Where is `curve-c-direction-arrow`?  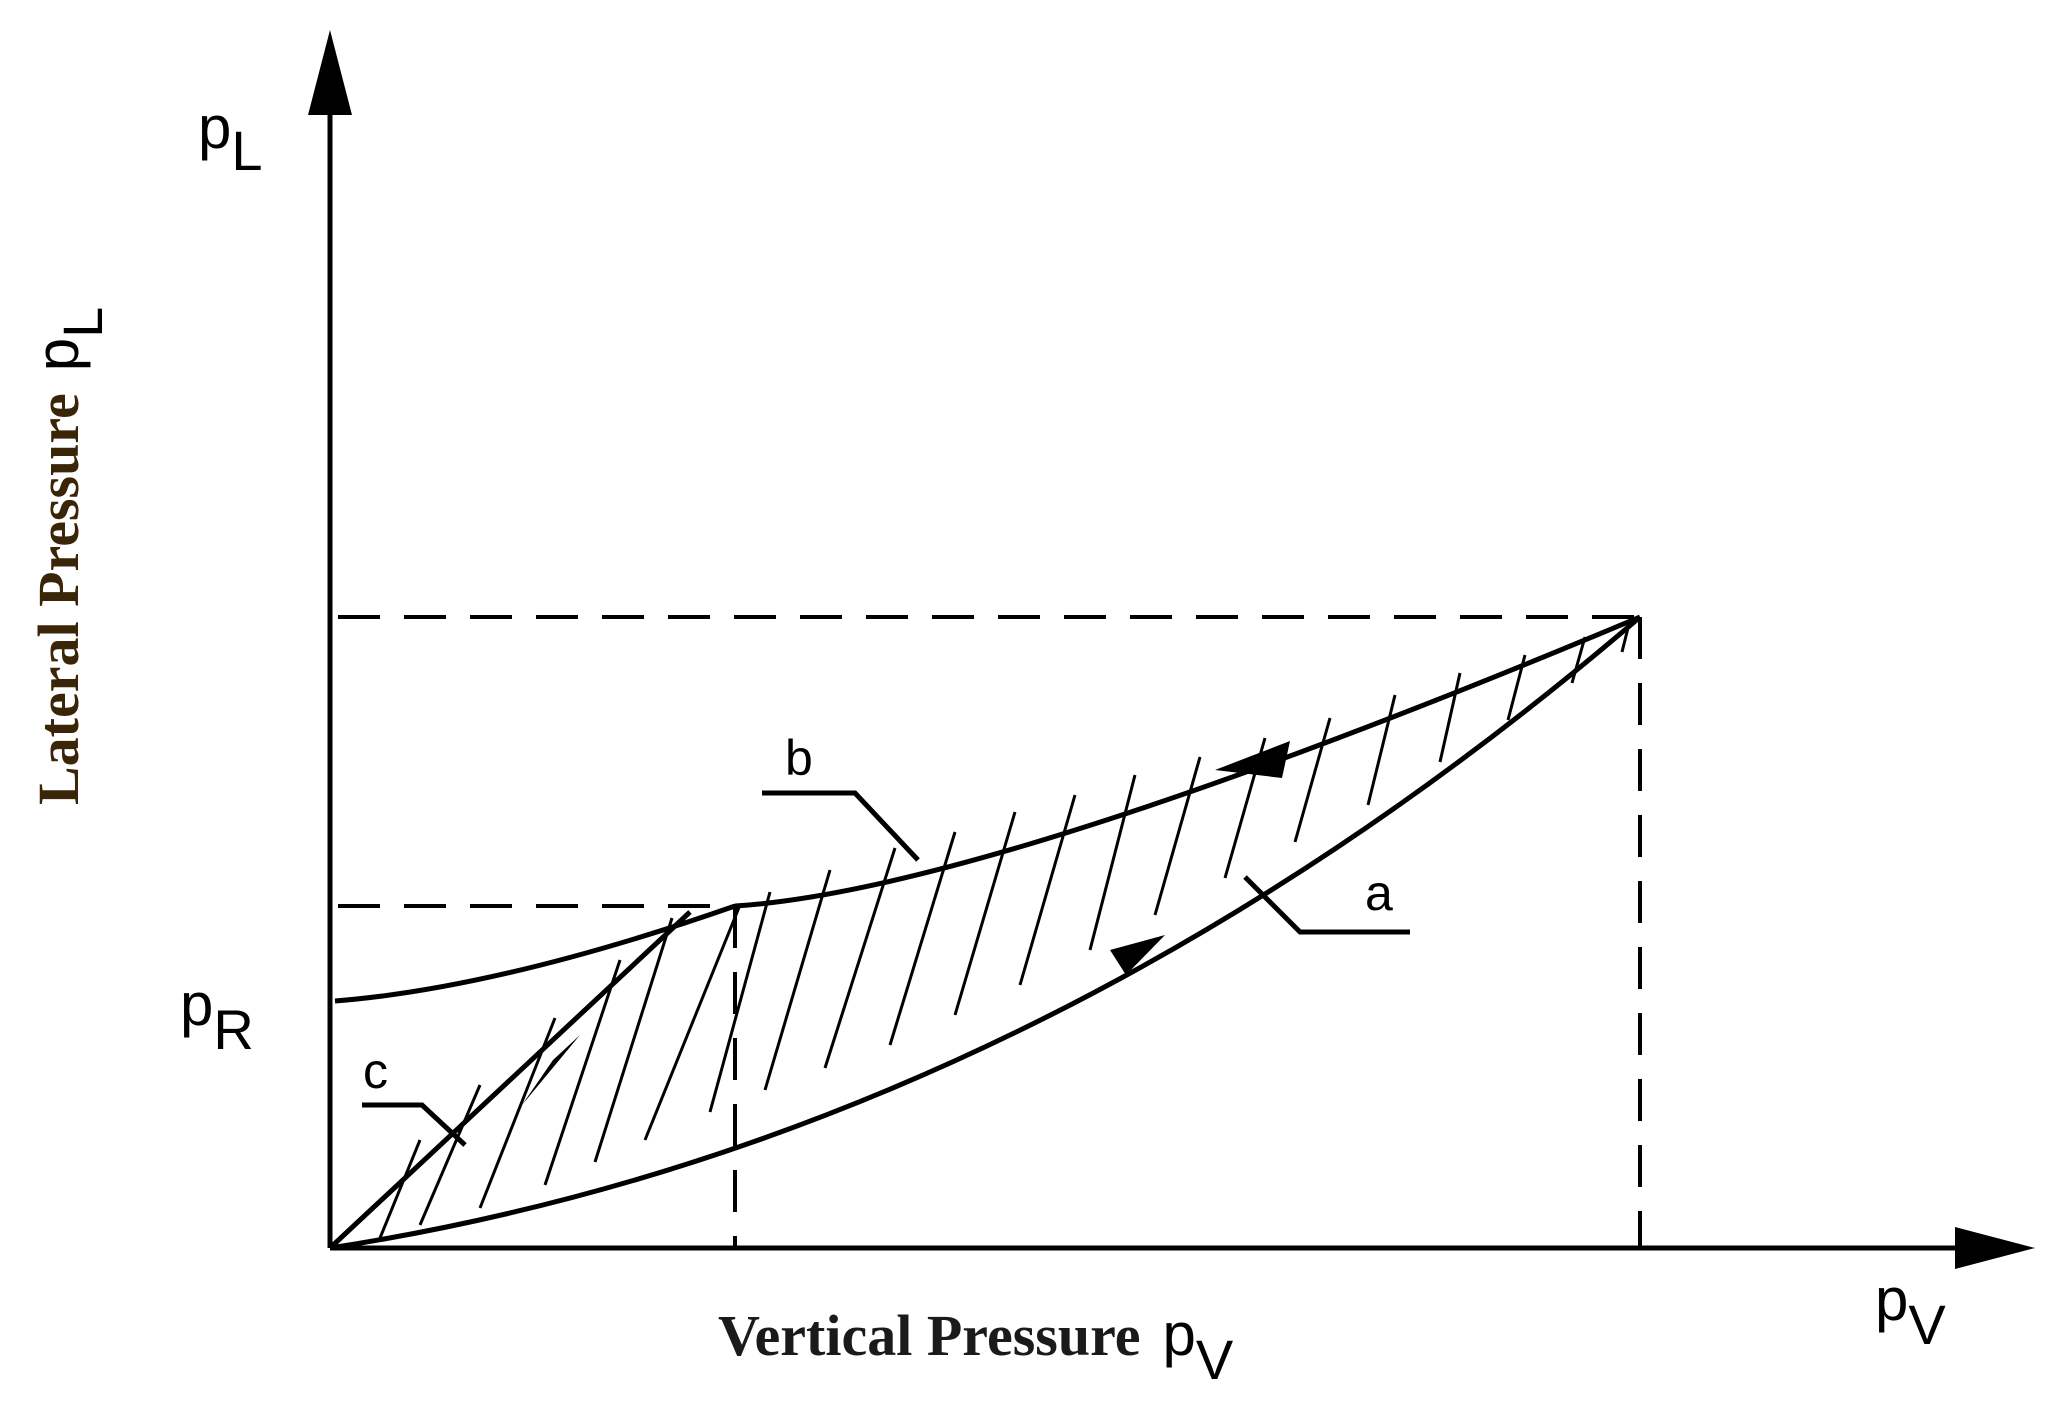 curve-c-direction-arrow is located at coordinates (551, 1070).